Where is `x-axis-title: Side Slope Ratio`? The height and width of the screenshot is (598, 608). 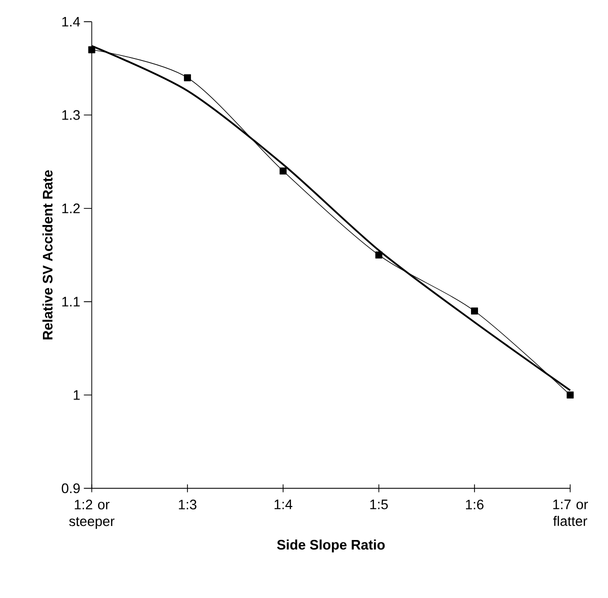 x-axis-title: Side Slope Ratio is located at coordinates (331, 546).